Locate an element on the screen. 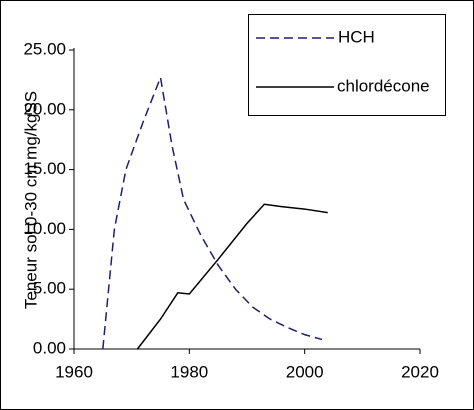 The height and width of the screenshot is (410, 474). x-tick-label: 1960 is located at coordinates (74, 371).